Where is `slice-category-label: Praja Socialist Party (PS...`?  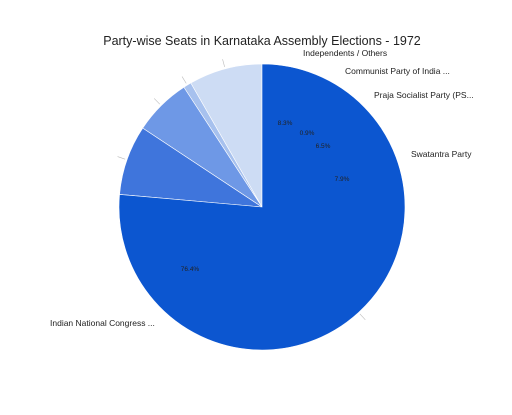
slice-category-label: Praja Socialist Party (PS... is located at coordinates (424, 95).